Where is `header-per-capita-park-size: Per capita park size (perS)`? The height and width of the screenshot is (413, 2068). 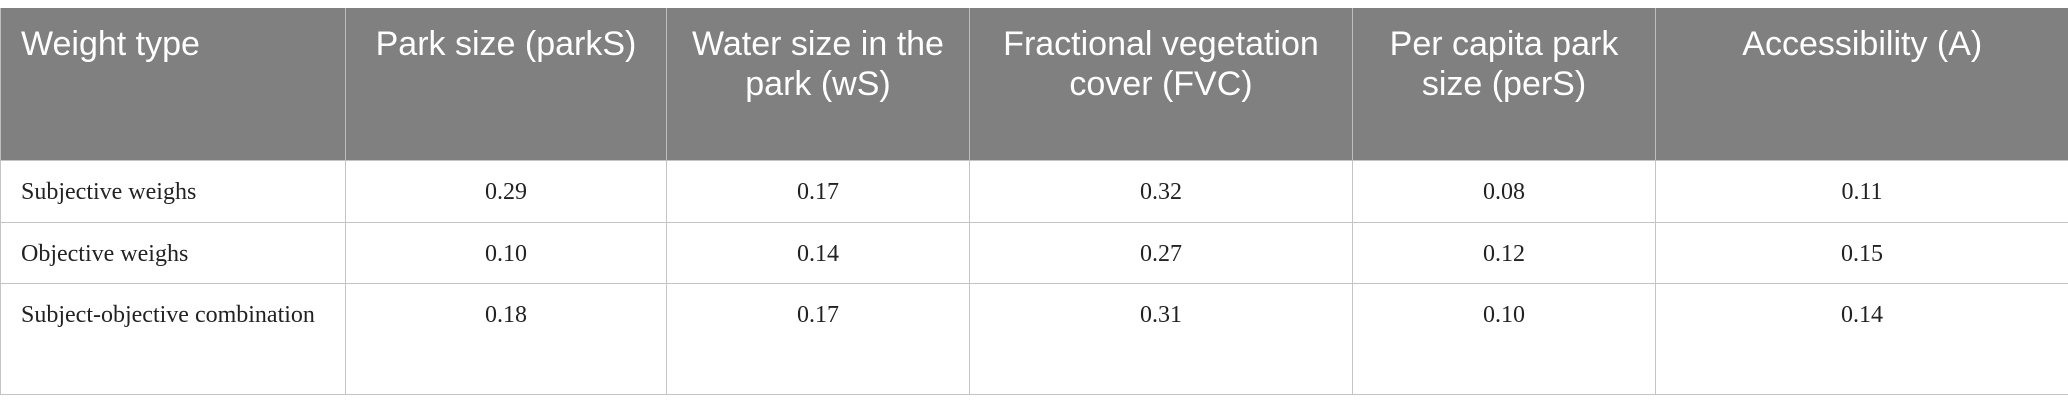 header-per-capita-park-size: Per capita park size (perS) is located at coordinates (1504, 84).